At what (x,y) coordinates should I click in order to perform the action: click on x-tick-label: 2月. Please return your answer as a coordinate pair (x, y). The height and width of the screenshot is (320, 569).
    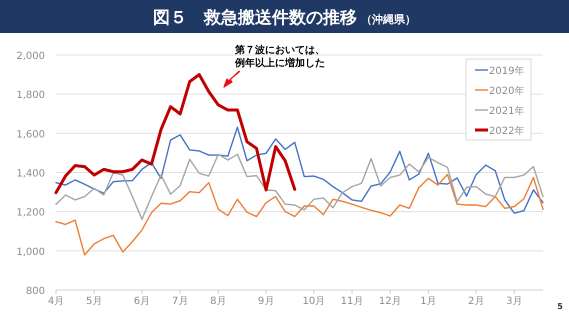
    Looking at the image, I should click on (476, 301).